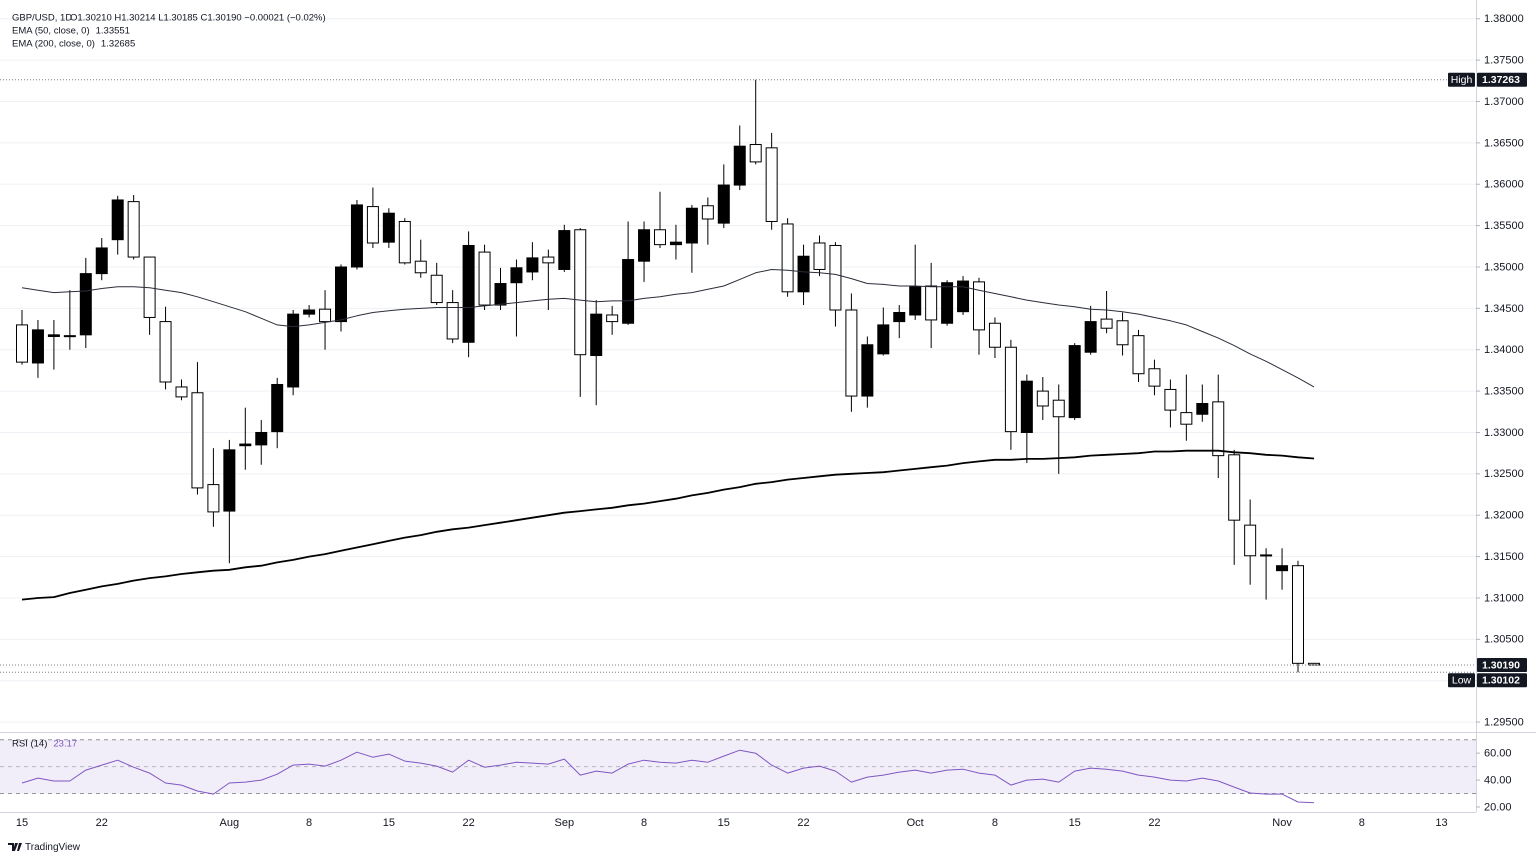 The image size is (1536, 860). I want to click on legend-name: RSI (14), so click(29, 744).